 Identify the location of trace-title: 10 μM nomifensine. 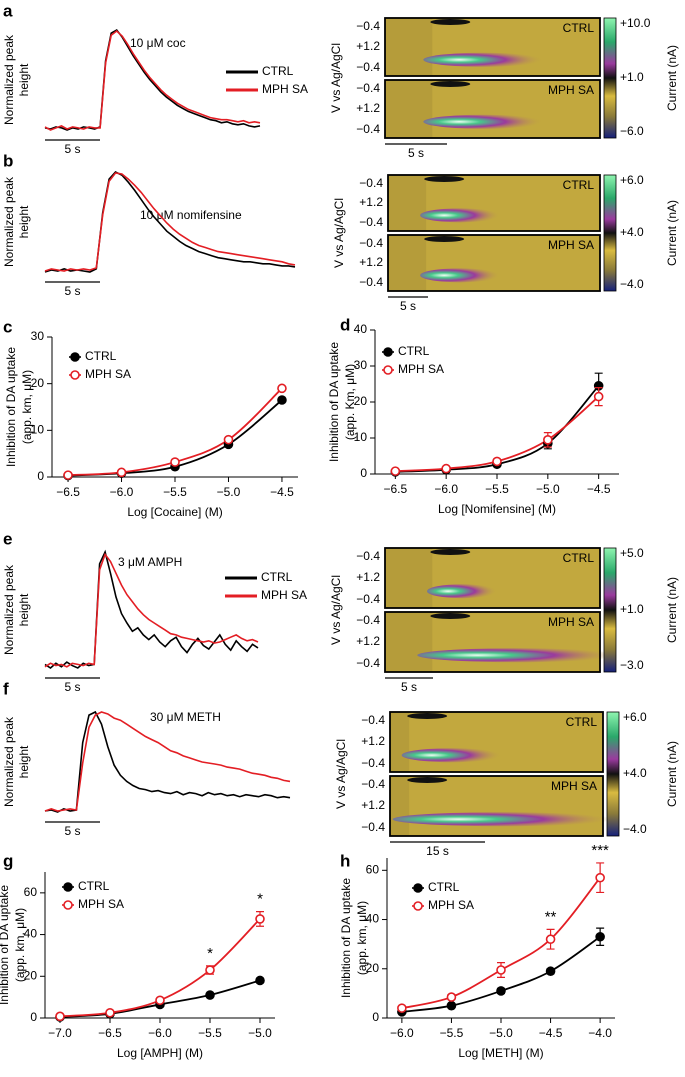
(191, 215).